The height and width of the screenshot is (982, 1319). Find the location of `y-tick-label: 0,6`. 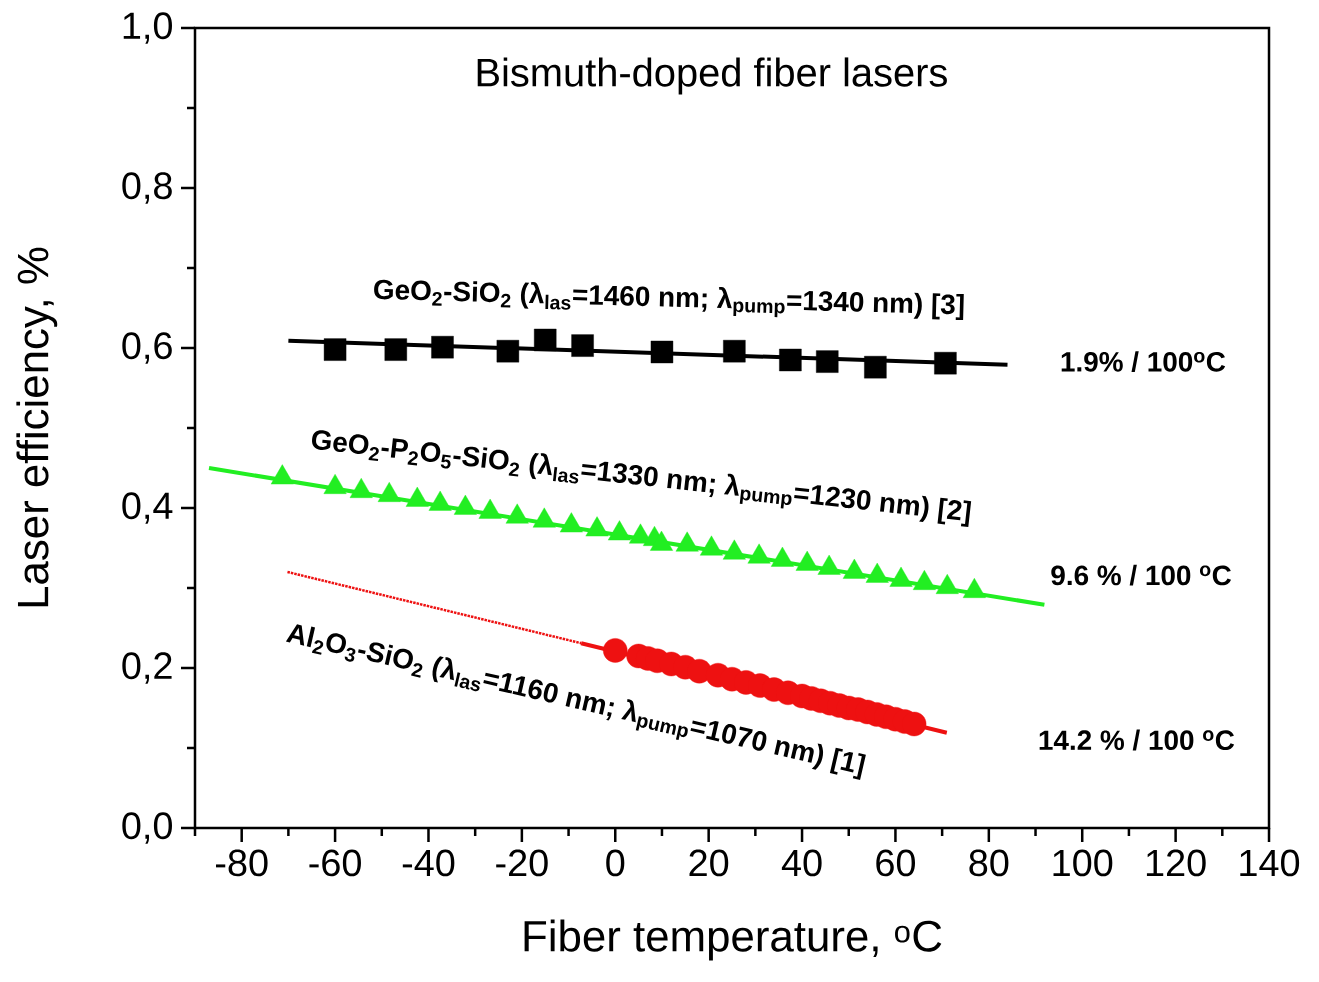

y-tick-label: 0,6 is located at coordinates (147, 348).